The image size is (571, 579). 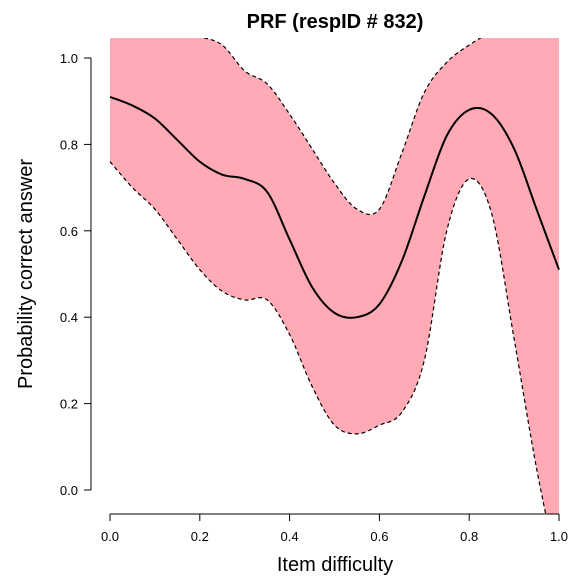 What do you see at coordinates (335, 22) in the screenshot?
I see `chart-title: PRF (respID # 832)` at bounding box center [335, 22].